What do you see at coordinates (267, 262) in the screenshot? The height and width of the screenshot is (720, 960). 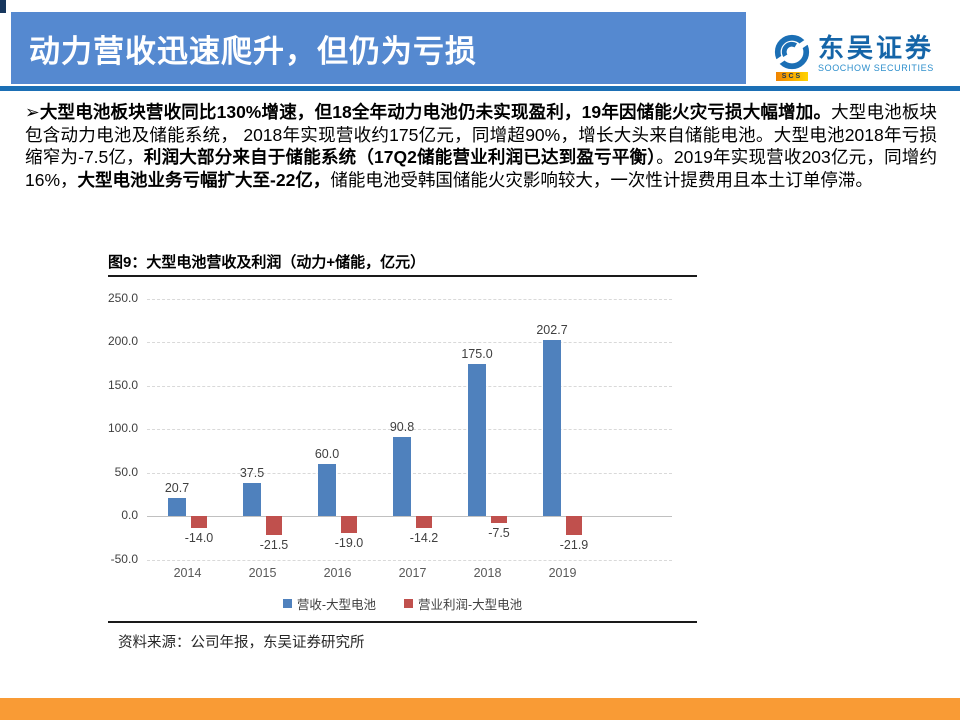 I see `figure-title: 图9：大型电池营收及利润（动力+储能，亿元）` at bounding box center [267, 262].